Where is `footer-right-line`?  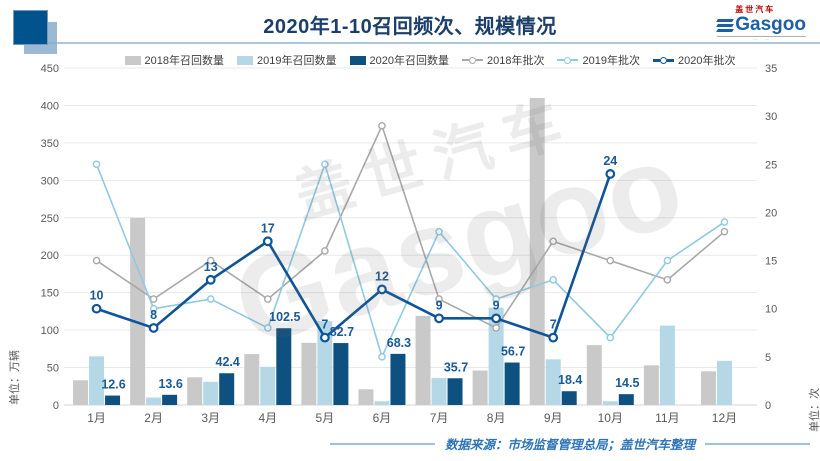 footer-right-line is located at coordinates (757, 443).